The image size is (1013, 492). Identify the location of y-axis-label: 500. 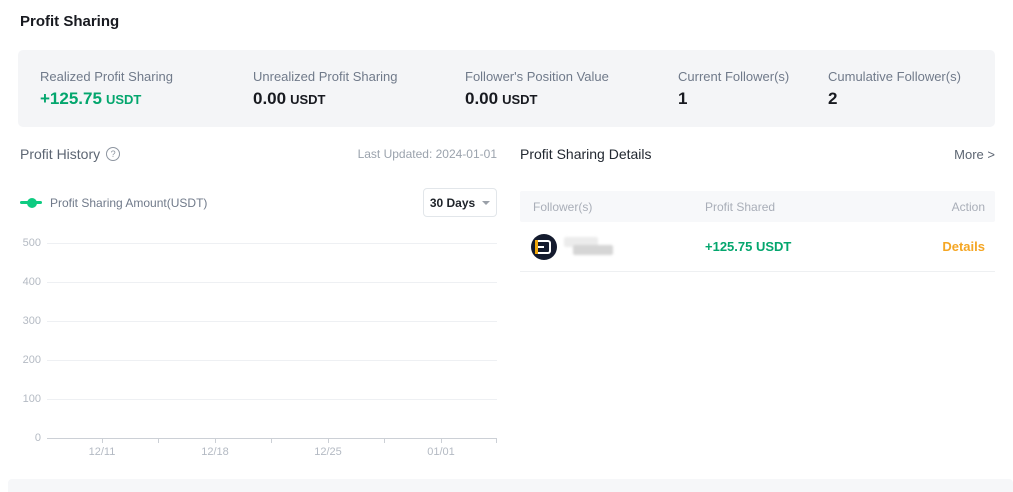
(31, 243).